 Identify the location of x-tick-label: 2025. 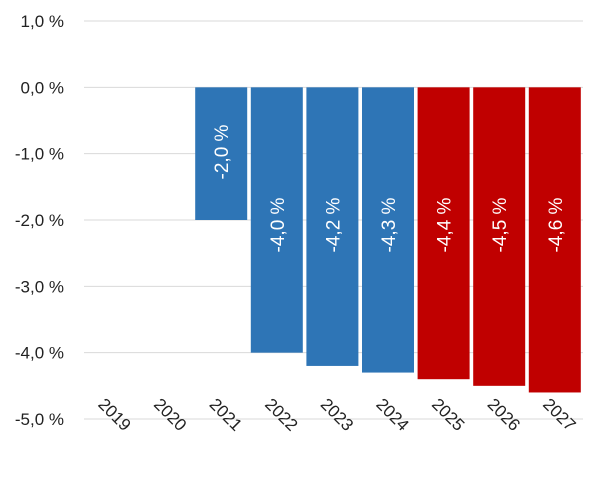
(448, 415).